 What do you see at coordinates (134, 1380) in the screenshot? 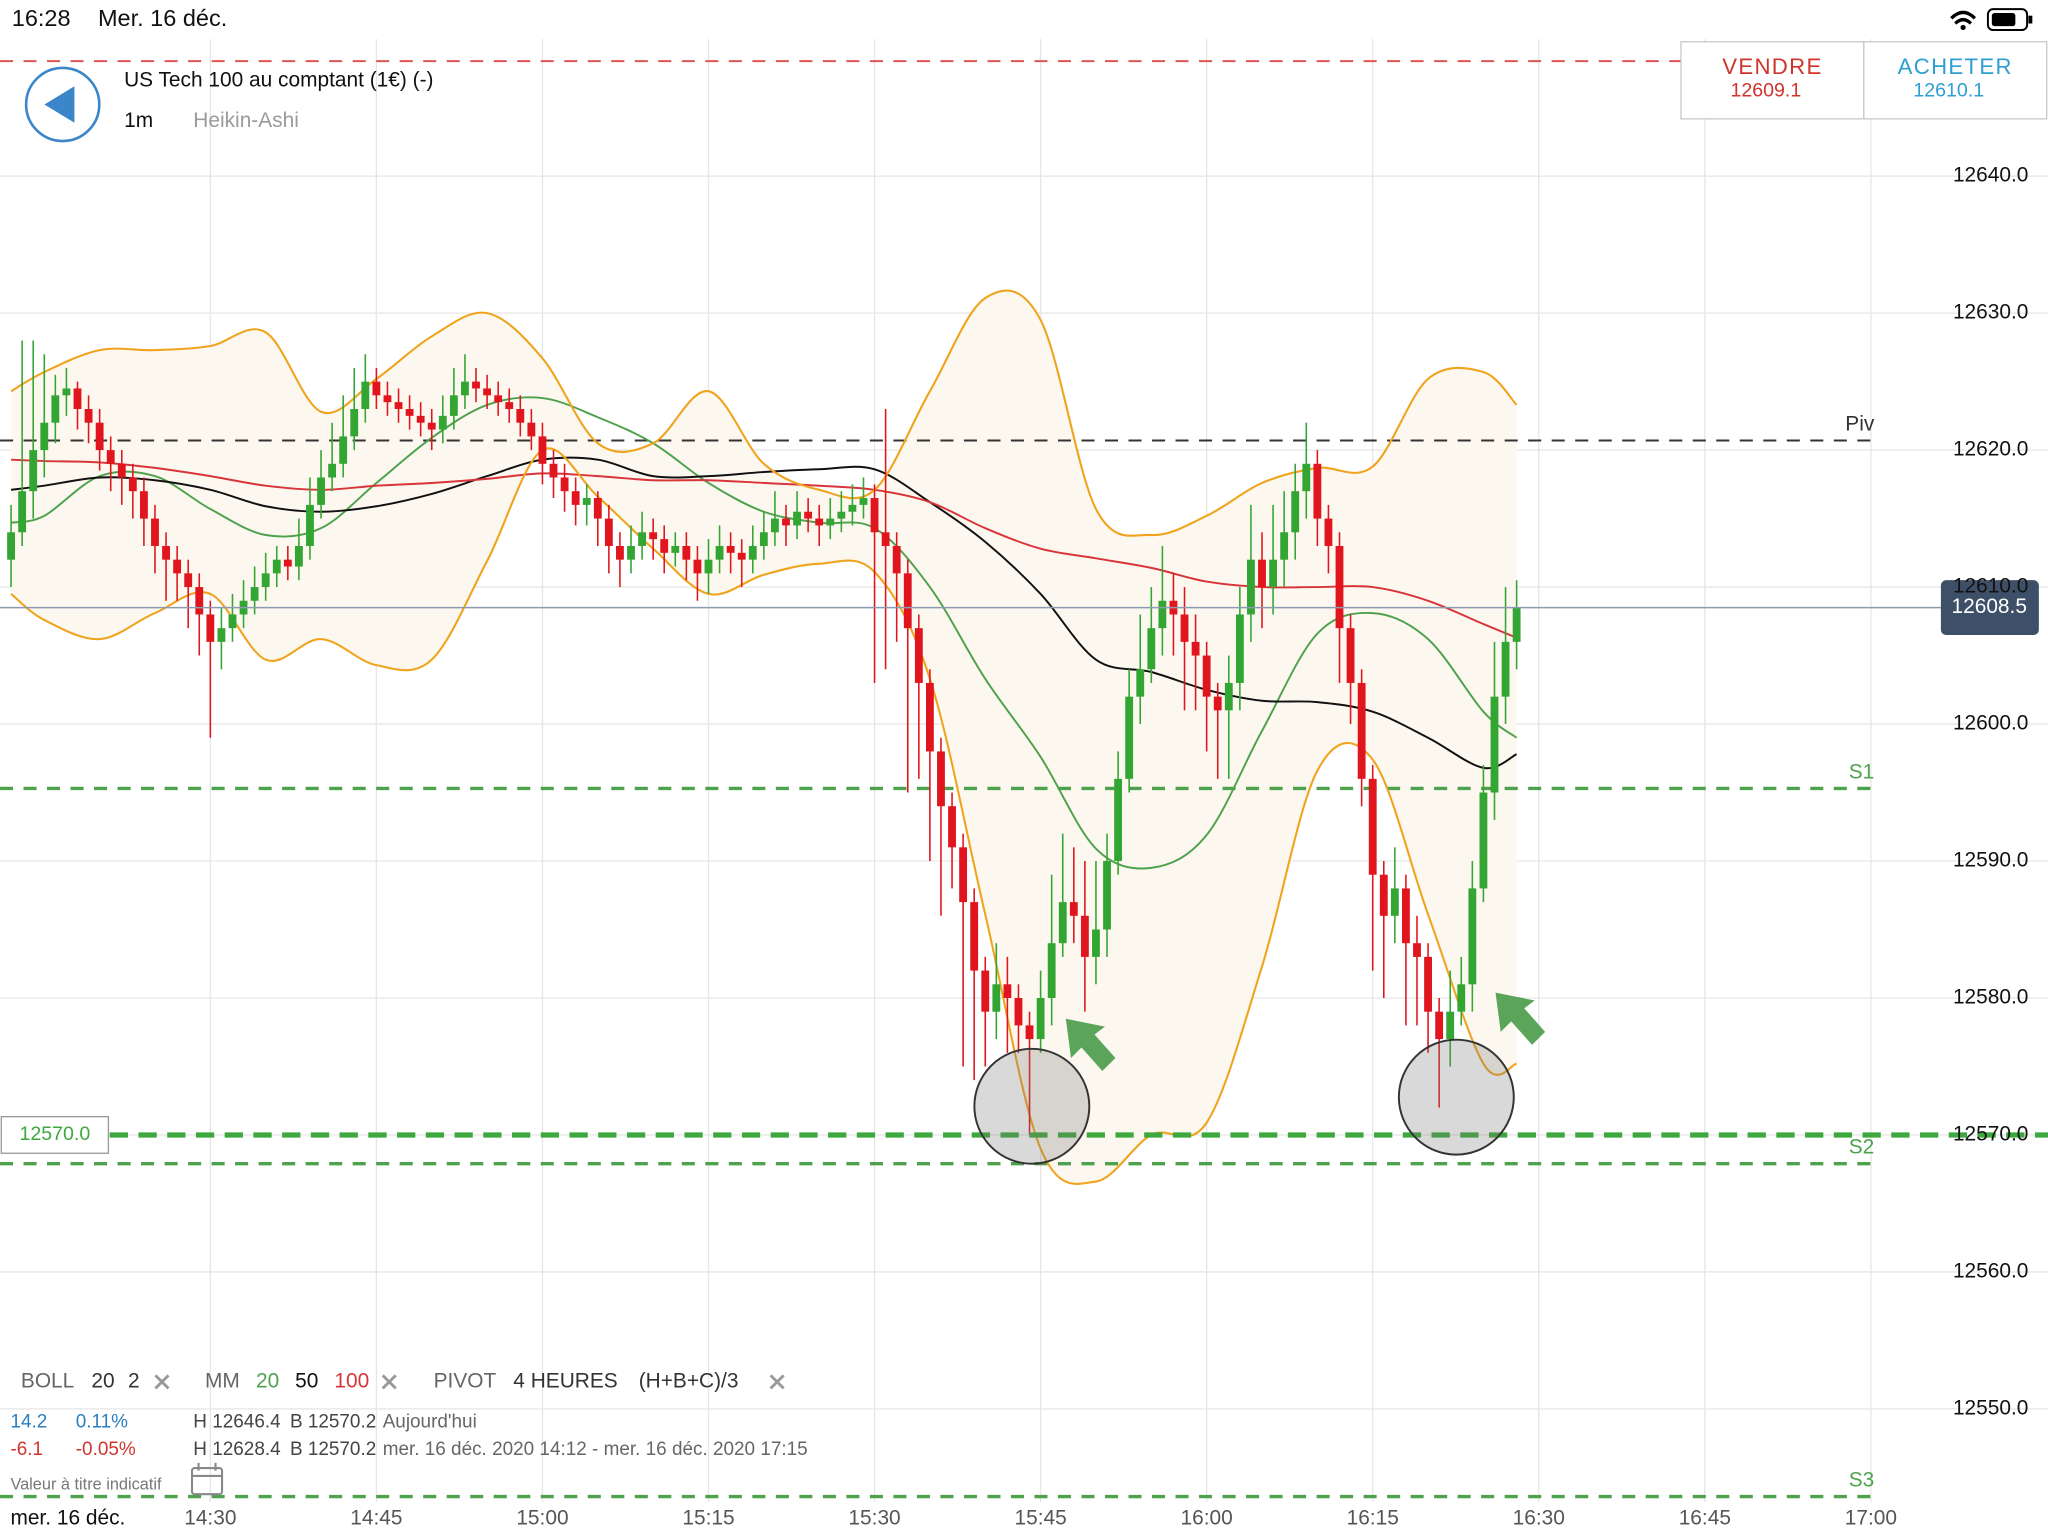
I see `boll-deviation: 2` at bounding box center [134, 1380].